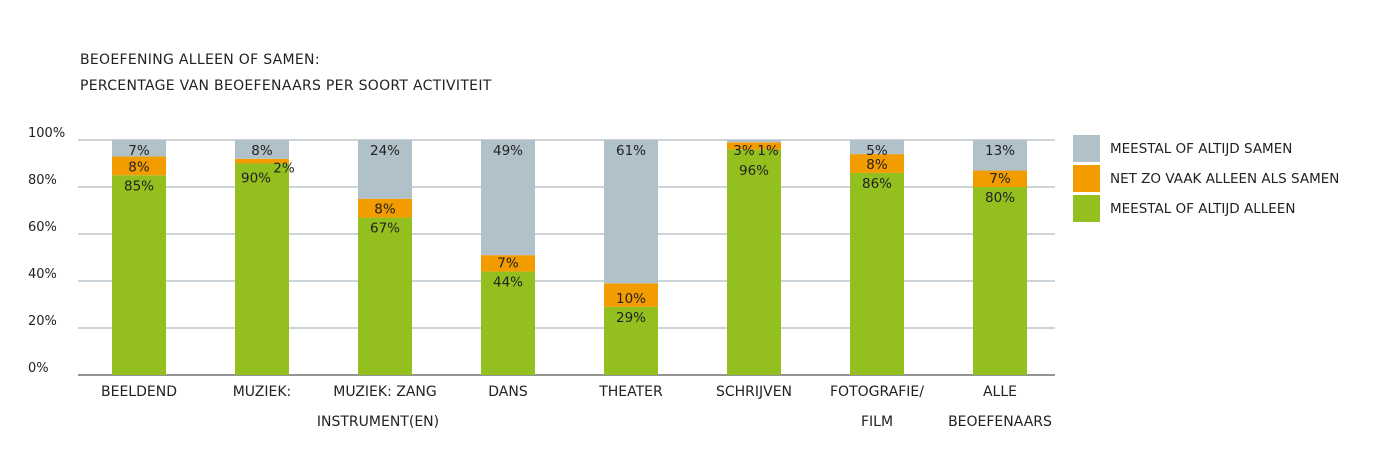 The image size is (1389, 451). I want to click on x-tick-label: DANS, so click(508, 392).